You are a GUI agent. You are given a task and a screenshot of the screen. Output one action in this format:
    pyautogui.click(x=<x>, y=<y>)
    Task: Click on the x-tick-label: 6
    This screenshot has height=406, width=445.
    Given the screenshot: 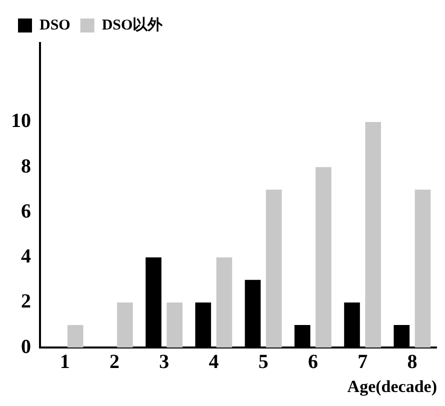 What is the action you would take?
    pyautogui.click(x=313, y=361)
    